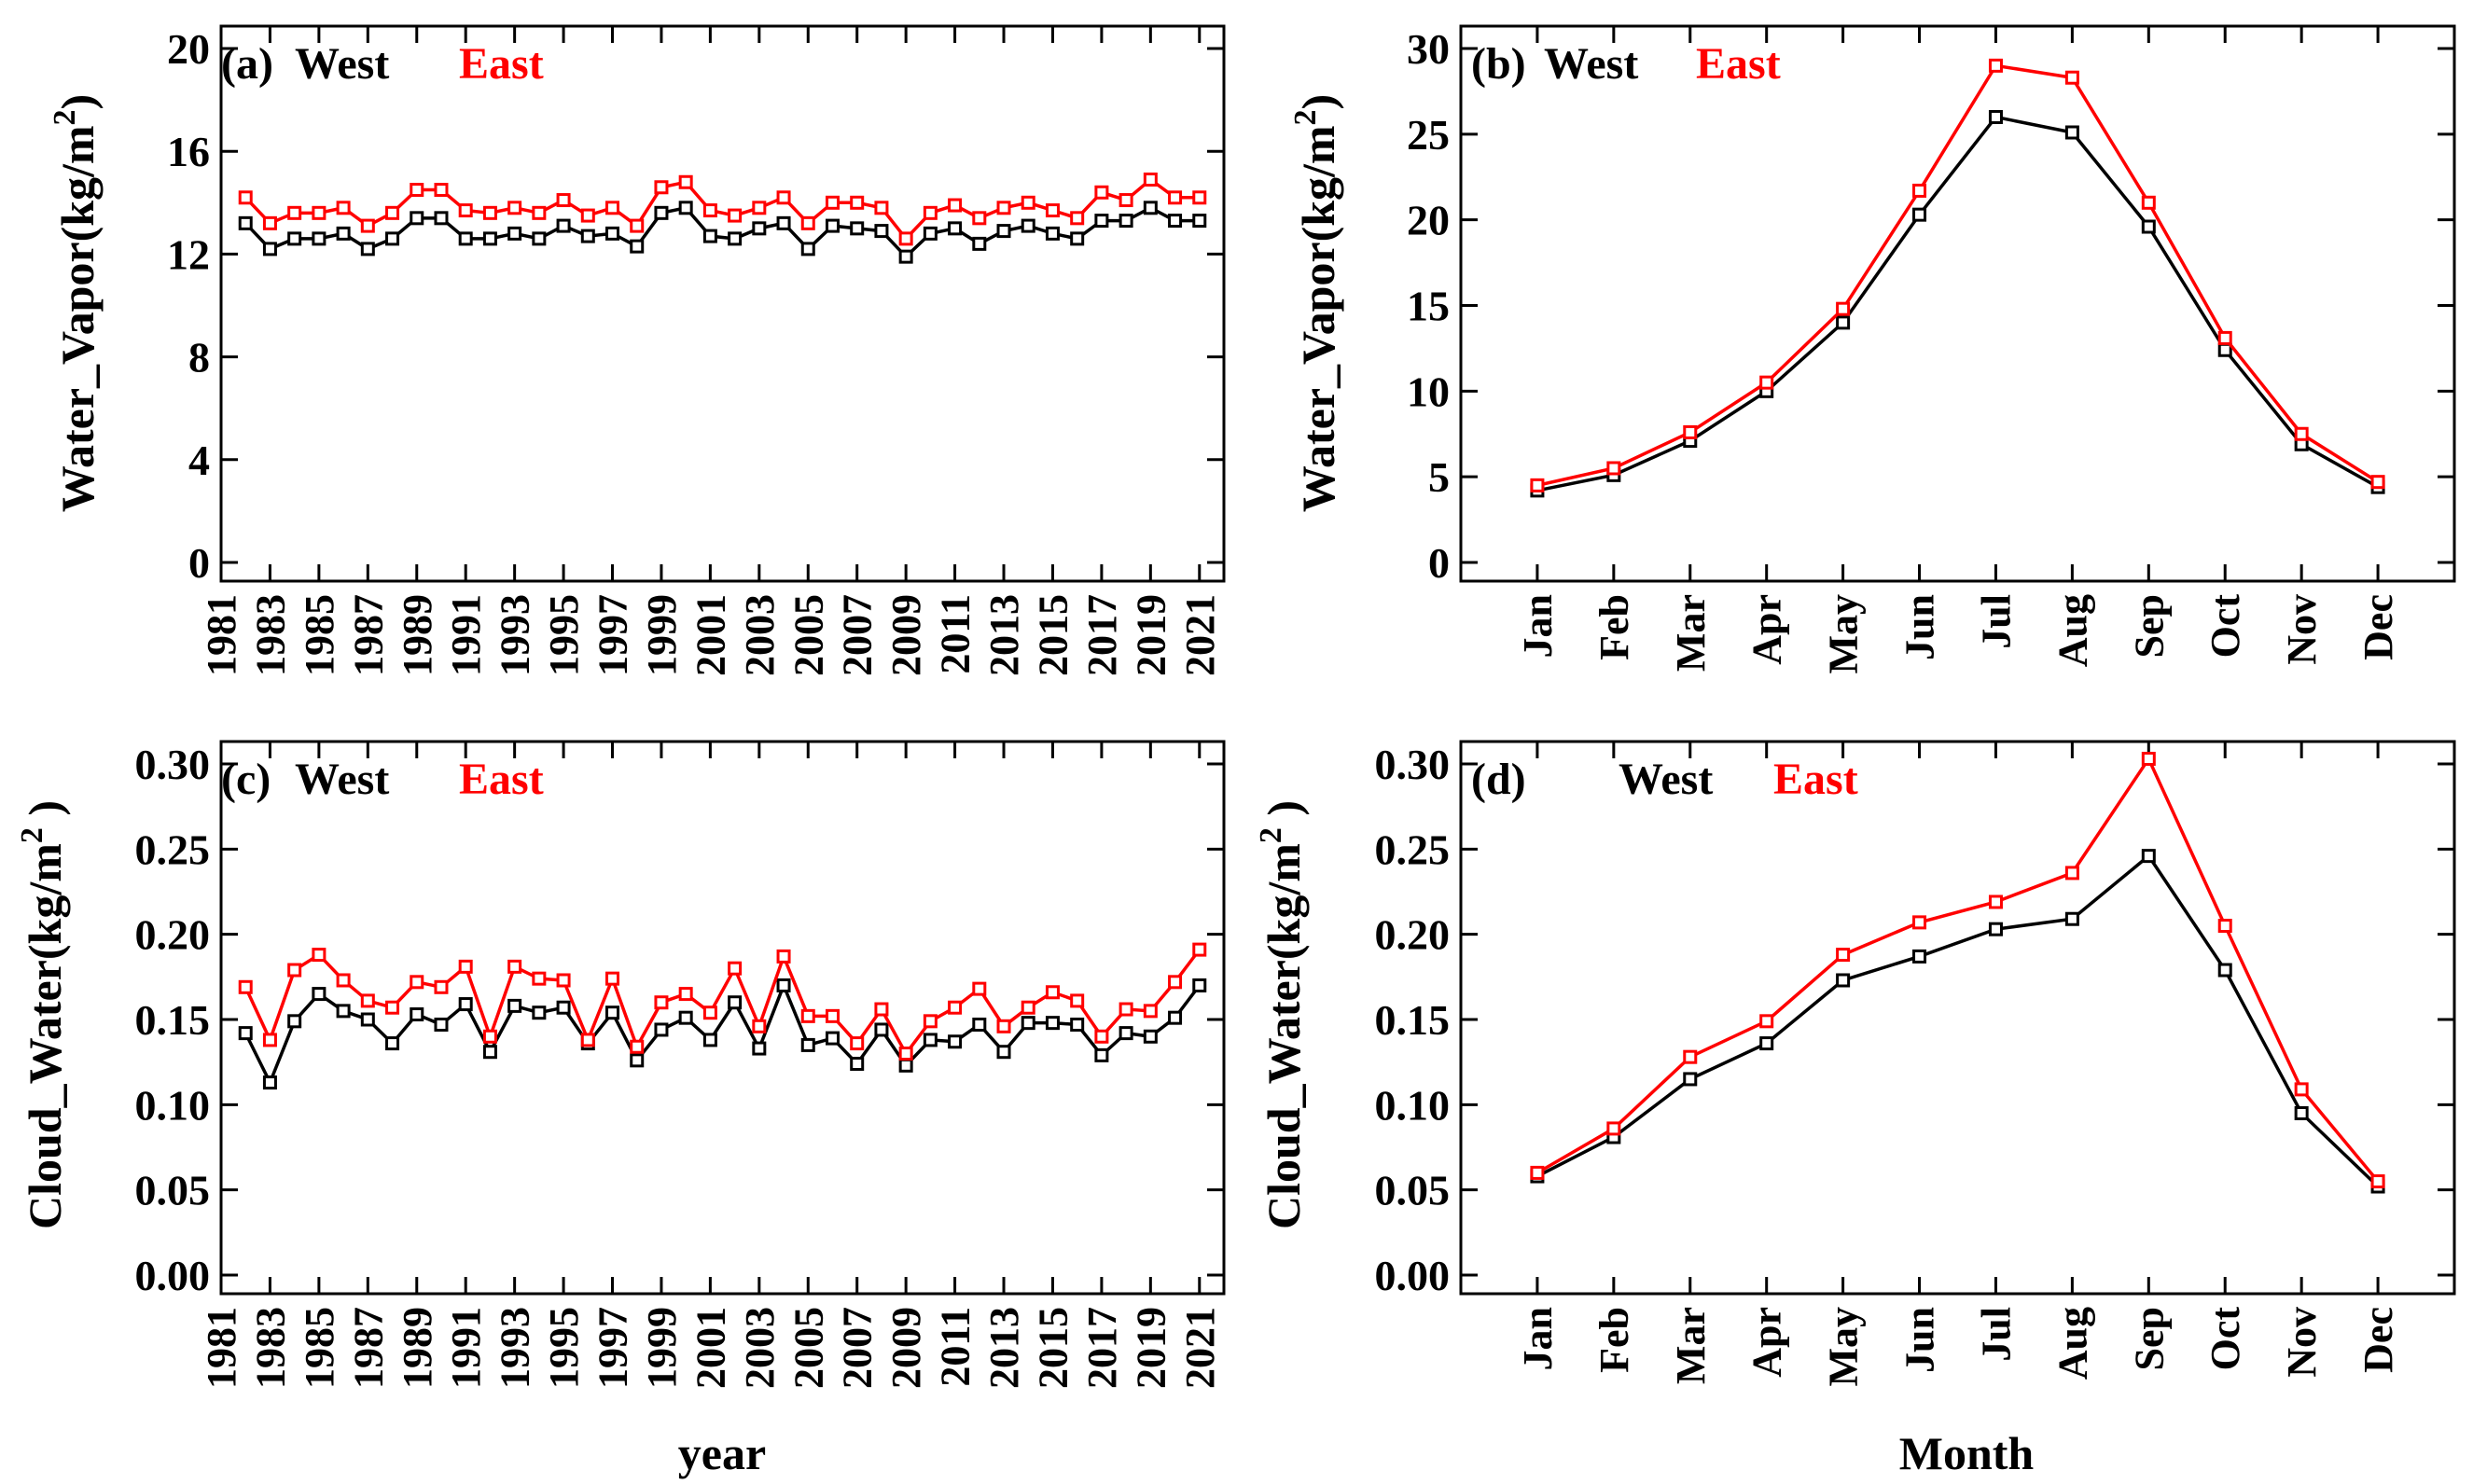 The width and height of the screenshot is (2487, 1484). What do you see at coordinates (2149, 1338) in the screenshot?
I see `x-tick-label: Sep` at bounding box center [2149, 1338].